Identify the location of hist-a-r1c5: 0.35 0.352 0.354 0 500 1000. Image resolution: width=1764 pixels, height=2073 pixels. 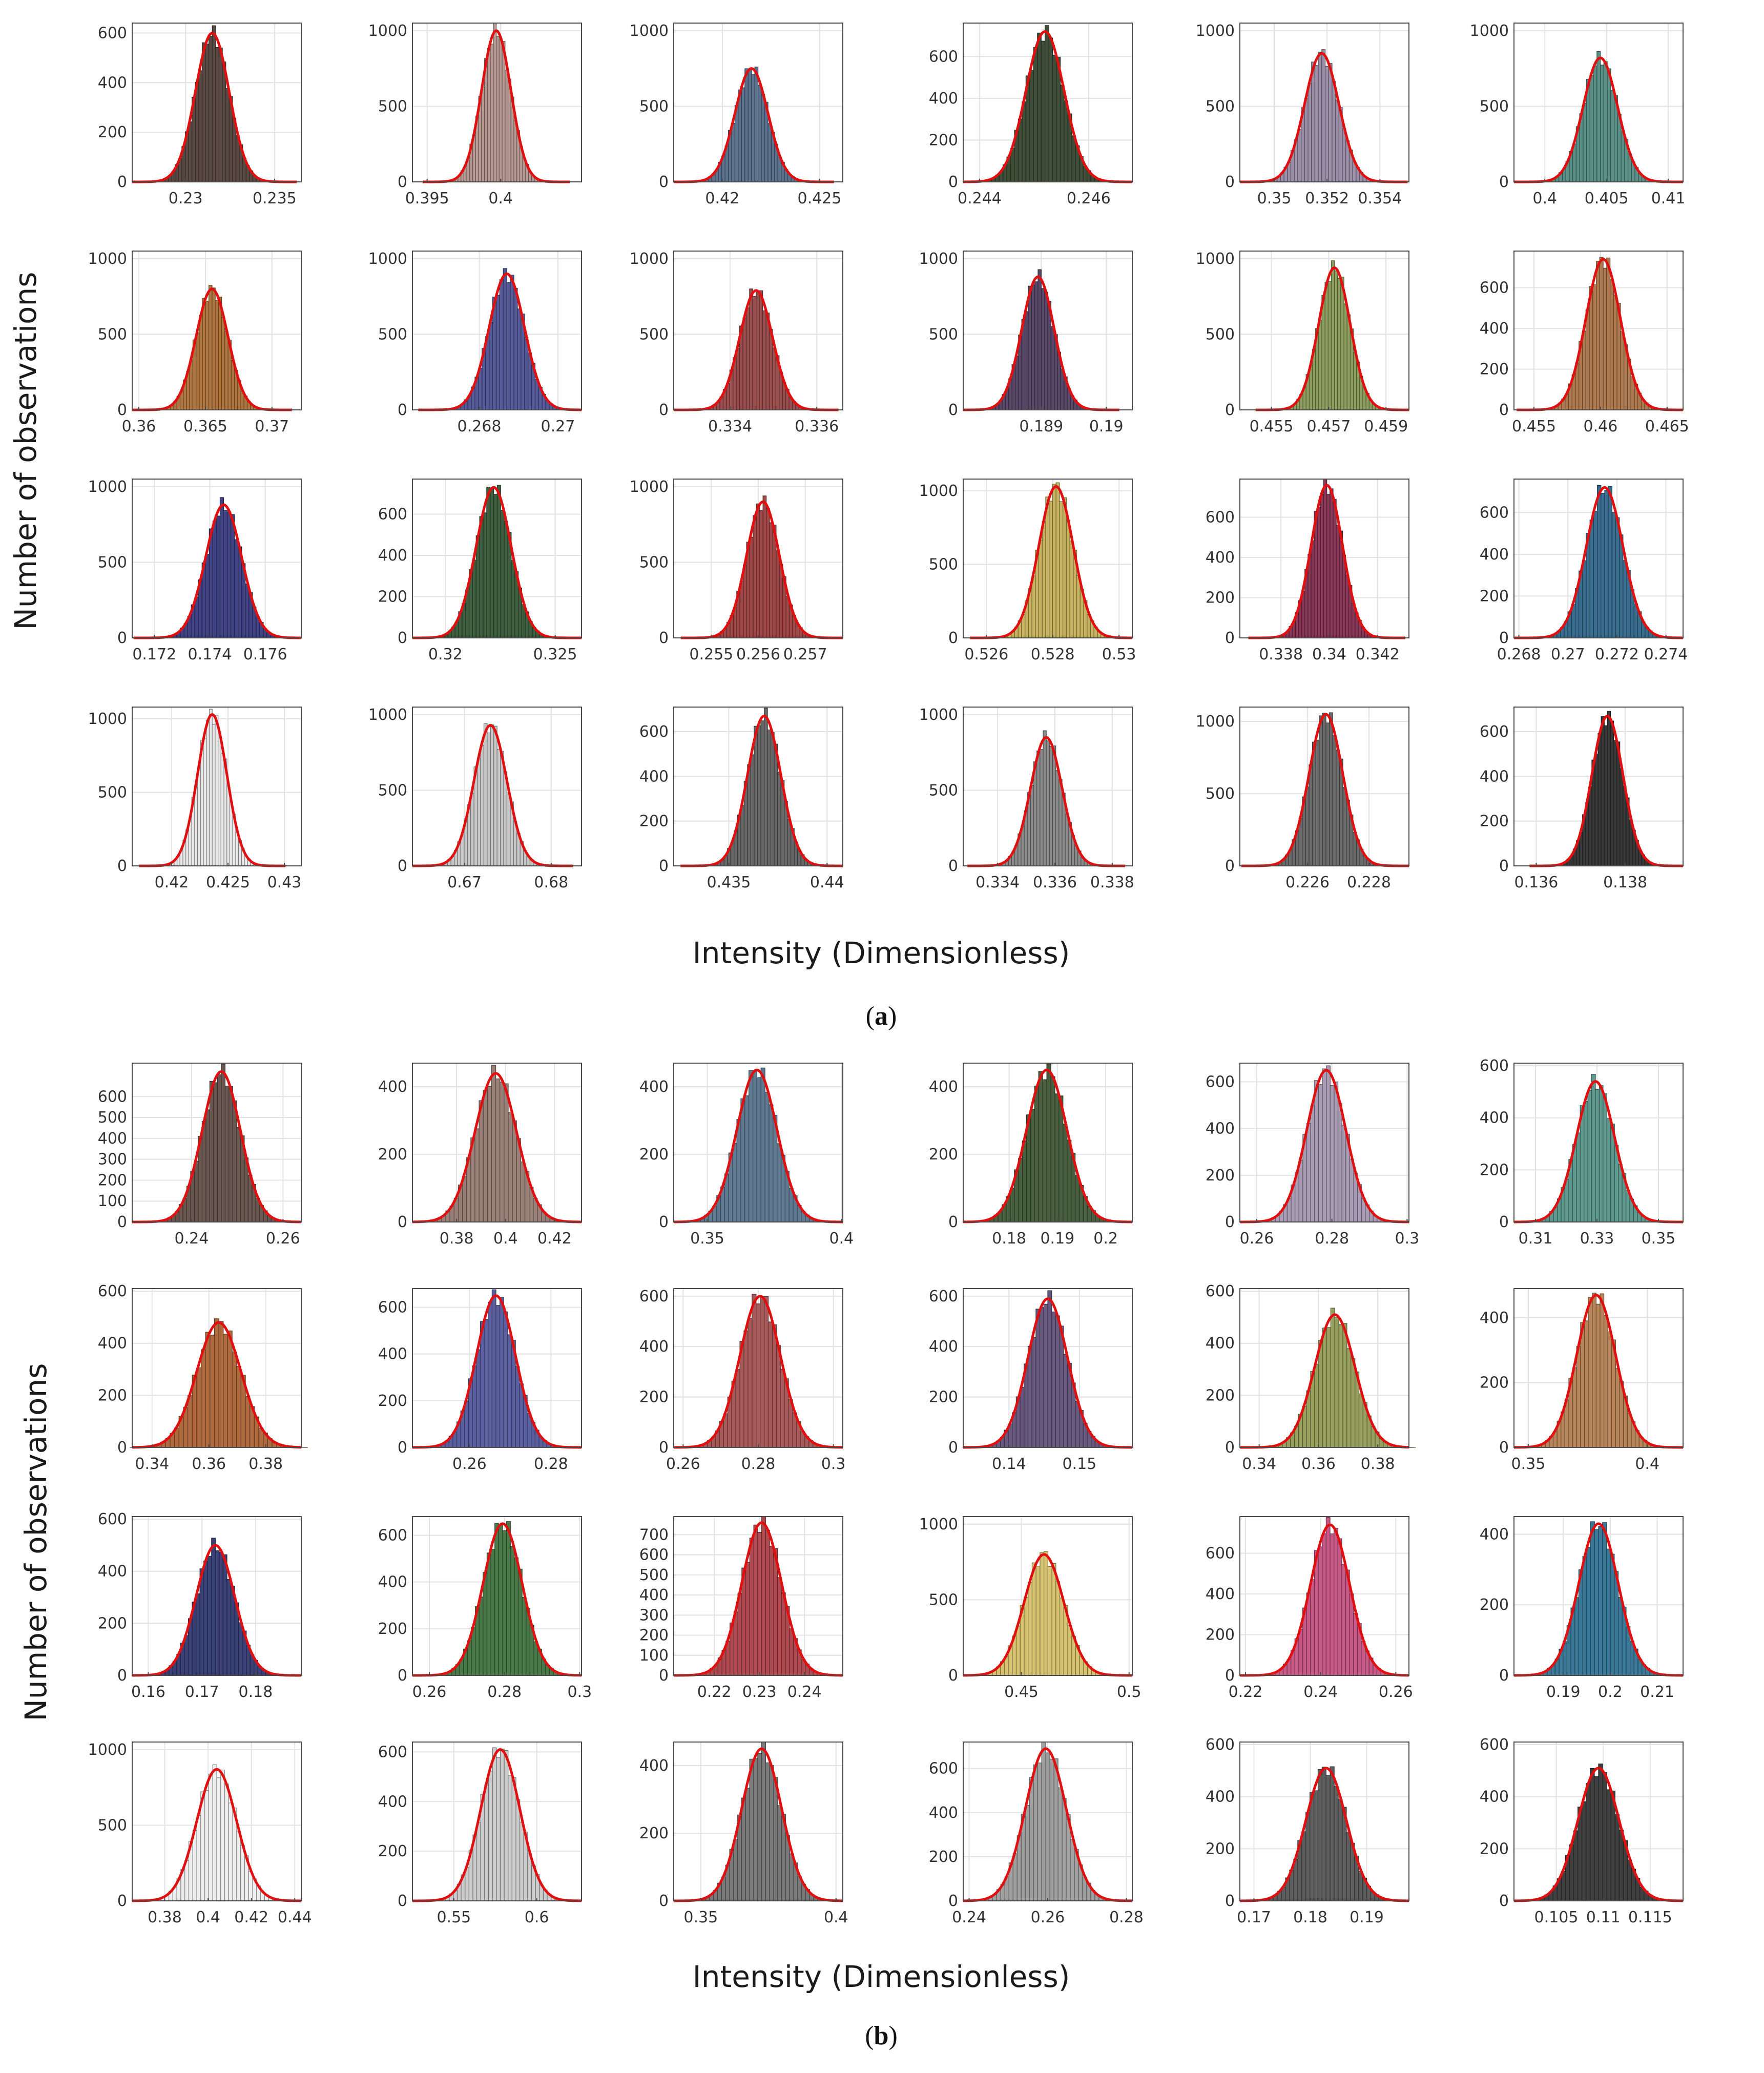
(1302, 115).